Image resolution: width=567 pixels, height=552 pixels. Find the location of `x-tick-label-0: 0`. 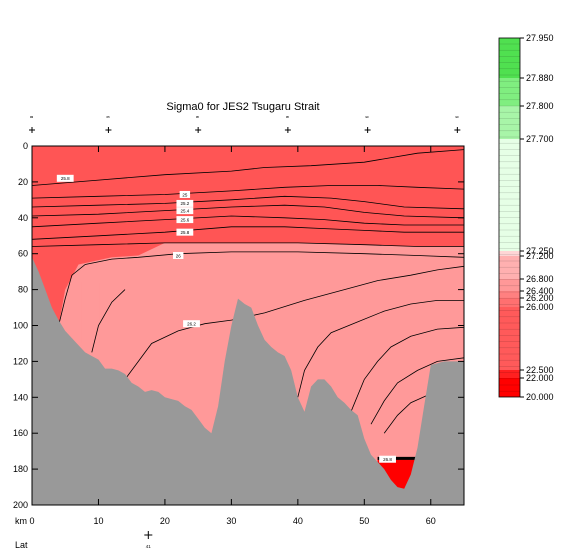

x-tick-label-0: 0 is located at coordinates (31, 521).